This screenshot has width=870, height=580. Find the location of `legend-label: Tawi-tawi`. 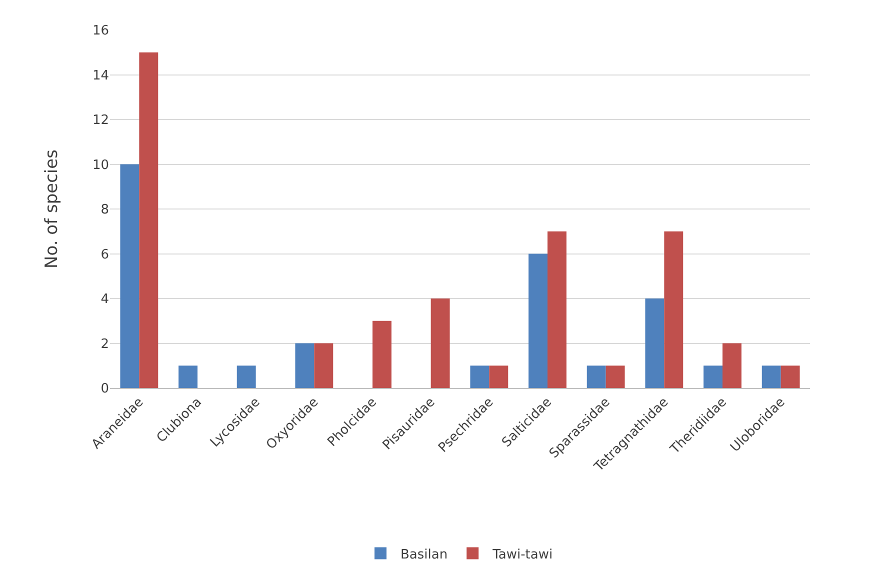

legend-label: Tawi-tawi is located at coordinates (522, 554).